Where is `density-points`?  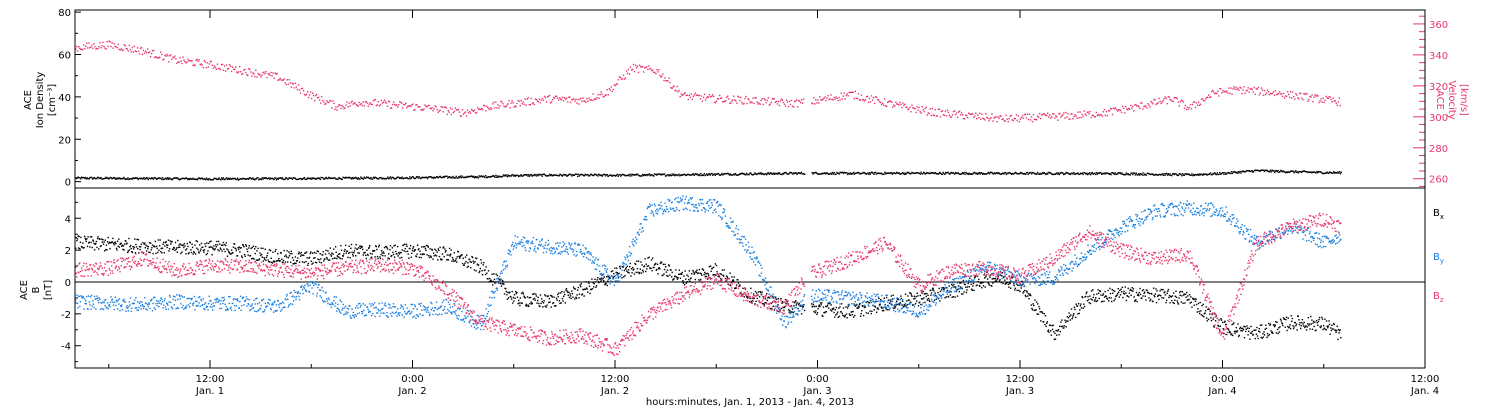 density-points is located at coordinates (708, 175).